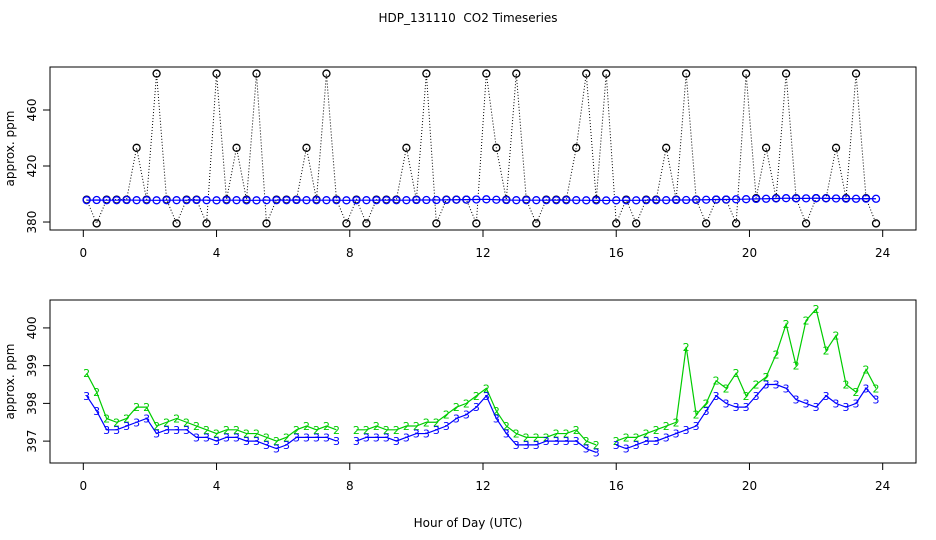 The height and width of the screenshot is (540, 936). I want to click on y-tick-label: 398, so click(32, 403).